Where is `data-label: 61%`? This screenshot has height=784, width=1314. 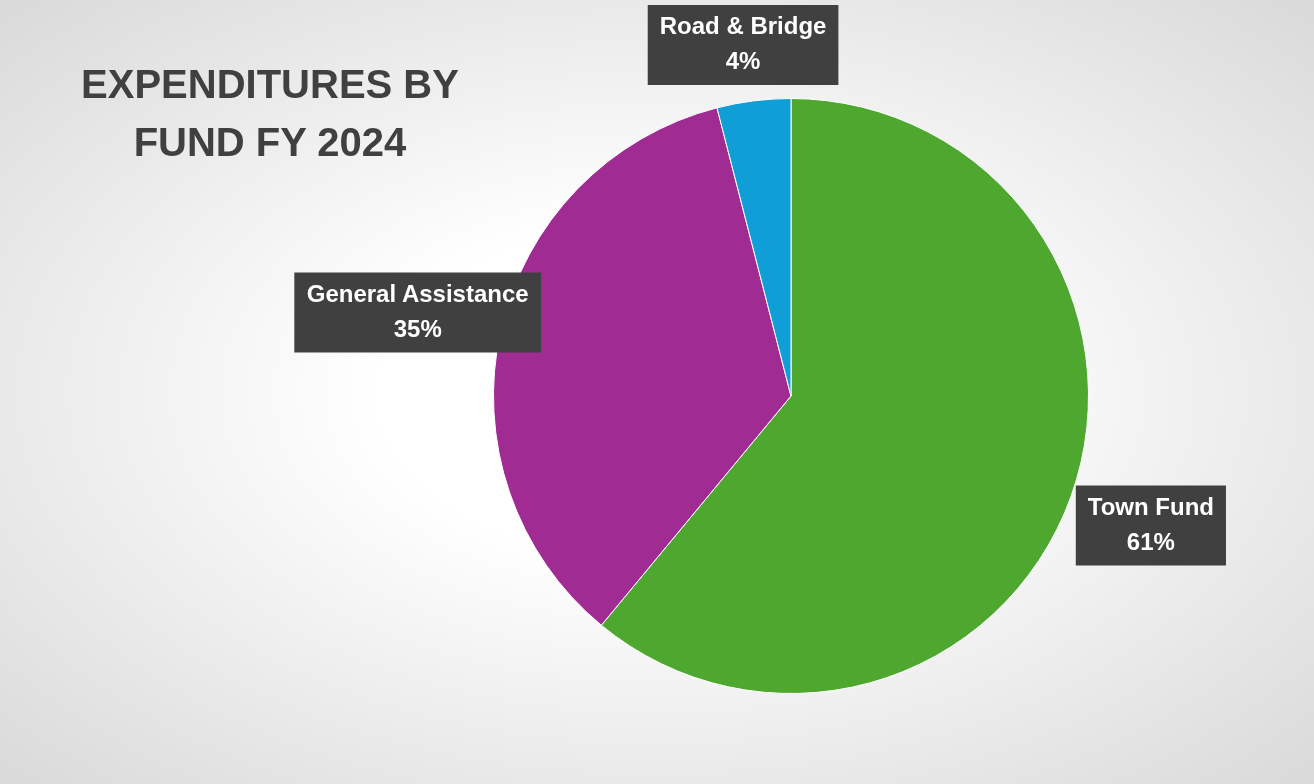
data-label: 61% is located at coordinates (1150, 541).